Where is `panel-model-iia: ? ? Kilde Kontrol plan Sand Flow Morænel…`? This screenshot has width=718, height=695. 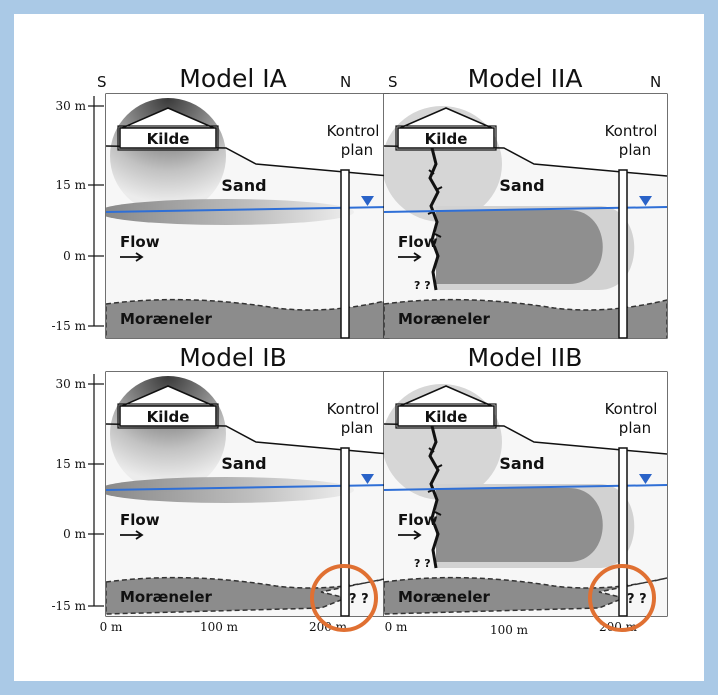
panel-model-iia: ? ? Kilde Kontrol plan Sand Flow Morænel… is located at coordinates (525, 216).